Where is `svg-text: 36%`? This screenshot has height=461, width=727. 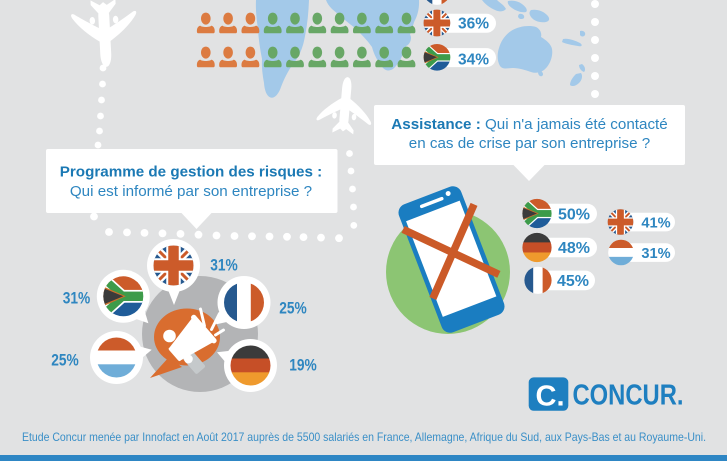 svg-text: 36% is located at coordinates (473, 24).